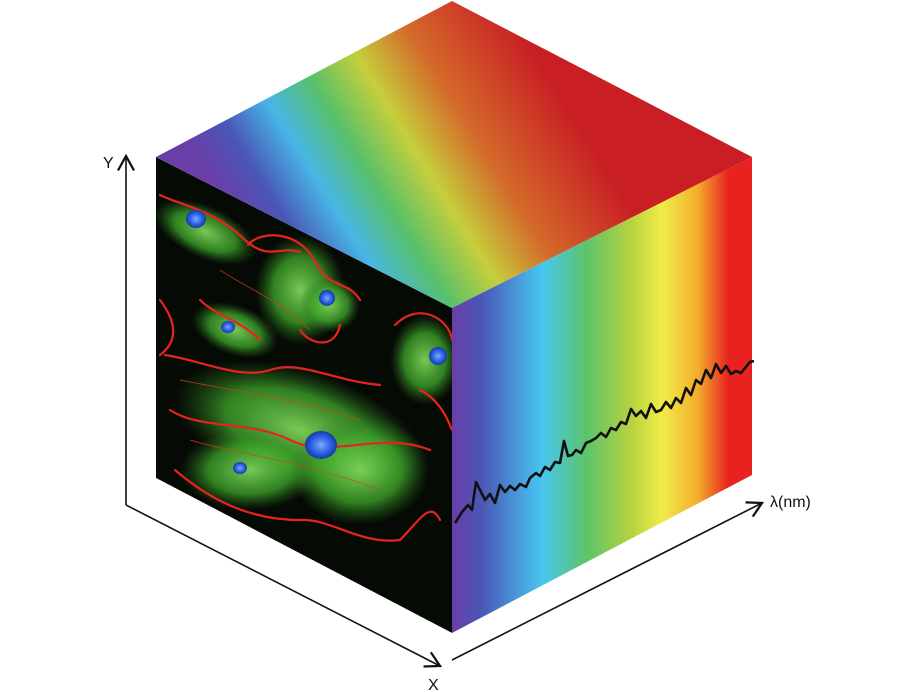  What do you see at coordinates (284, 586) in the screenshot?
I see `x-axis` at bounding box center [284, 586].